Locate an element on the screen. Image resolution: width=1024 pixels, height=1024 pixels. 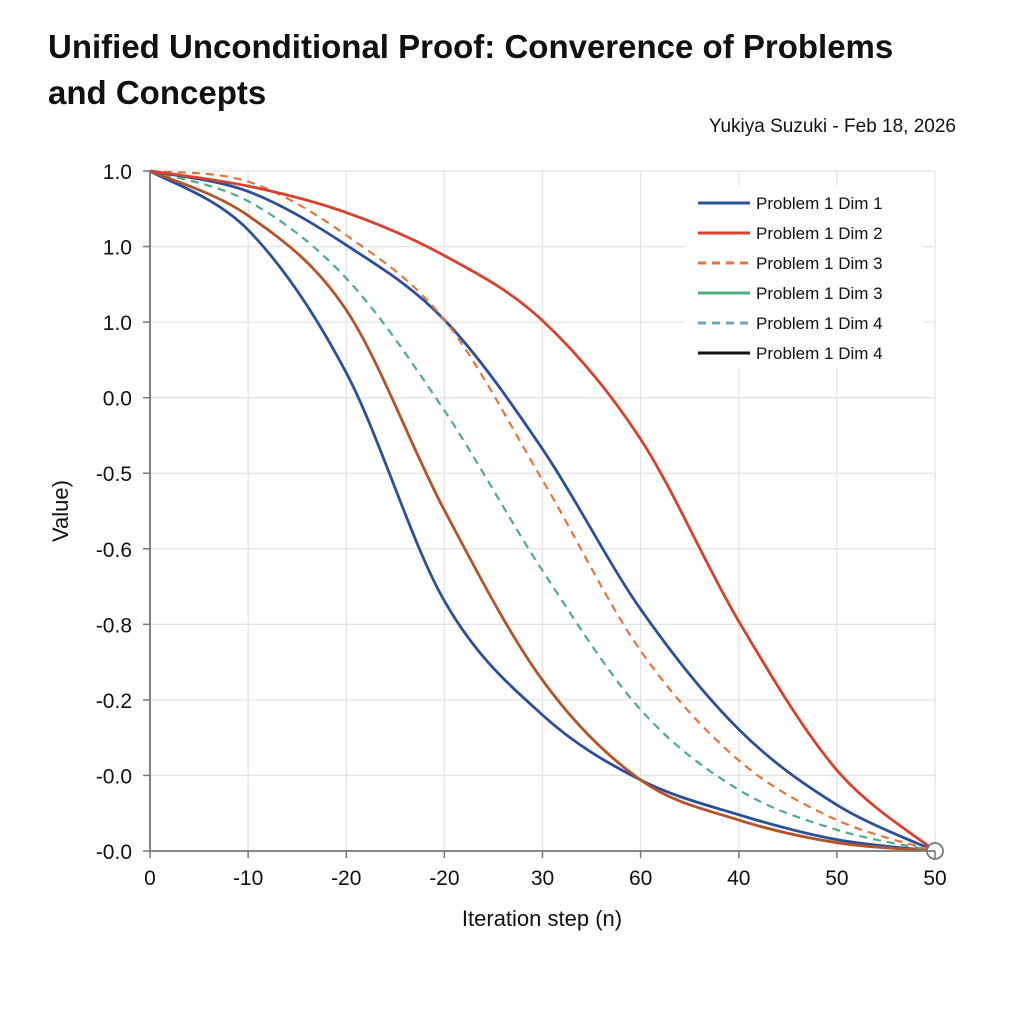
y-tick-label: -0.8 is located at coordinates (114, 625).